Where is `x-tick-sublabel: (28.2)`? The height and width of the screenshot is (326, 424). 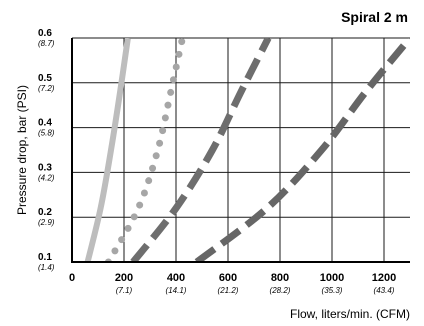 x-tick-sublabel: (28.2) is located at coordinates (280, 290).